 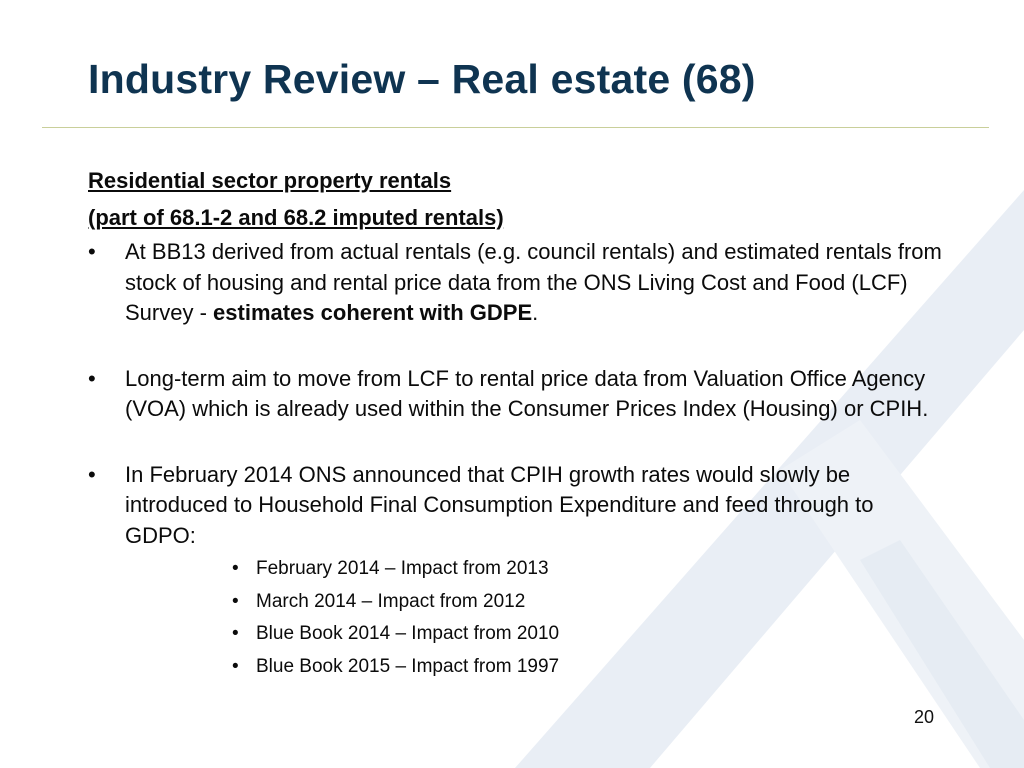 I want to click on title-divider, so click(x=515, y=127).